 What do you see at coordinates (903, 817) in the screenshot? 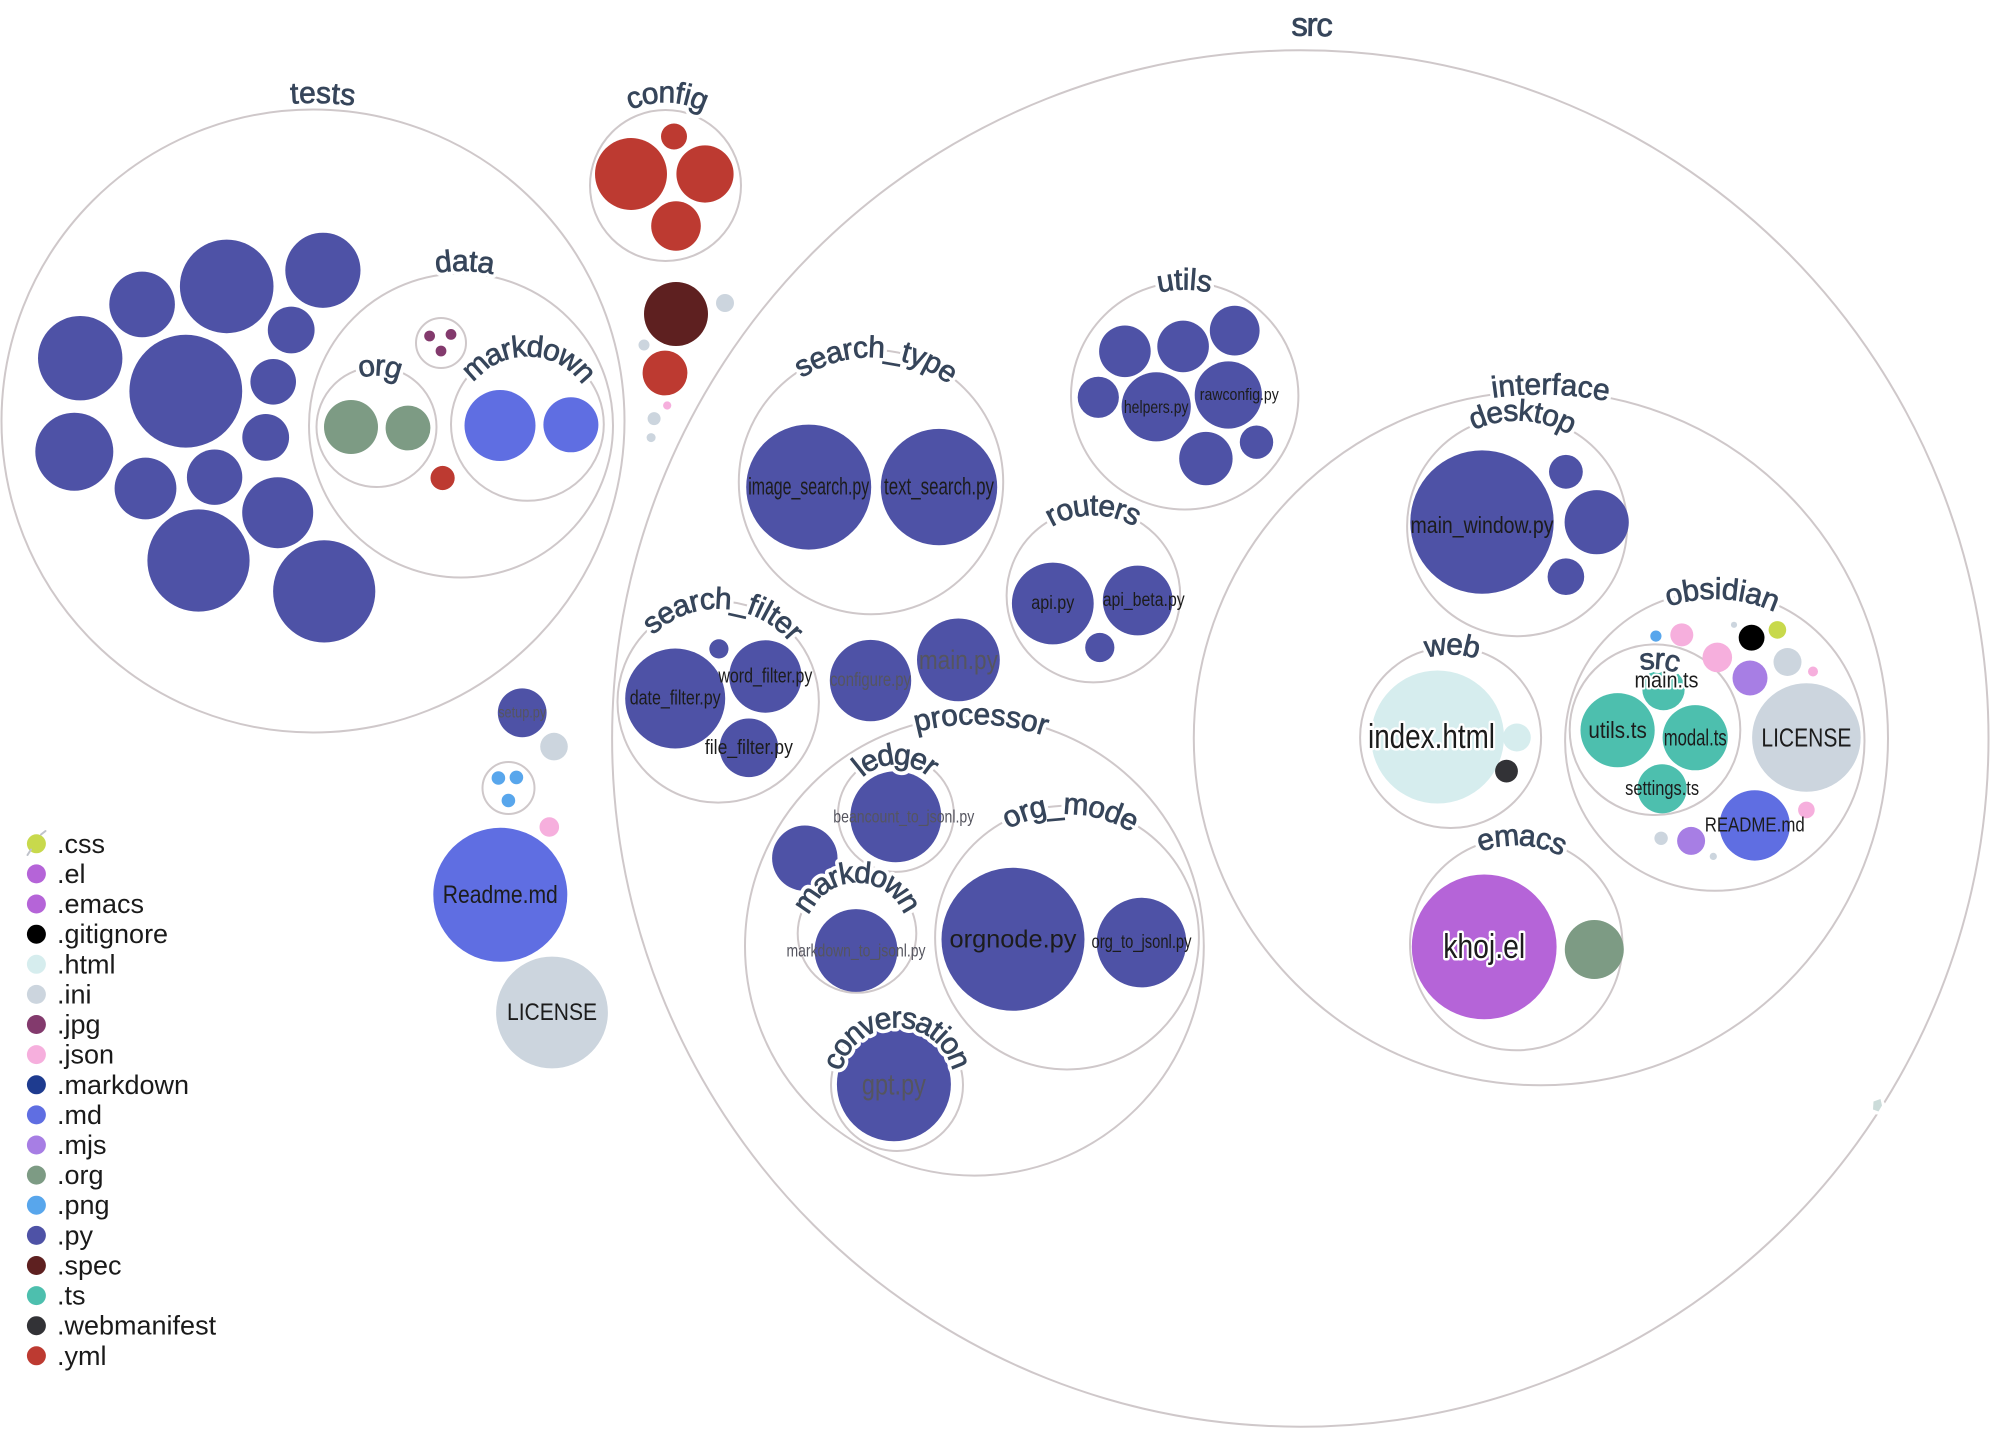
I see `svg-text: beancount_to_jsonl.py` at bounding box center [903, 817].